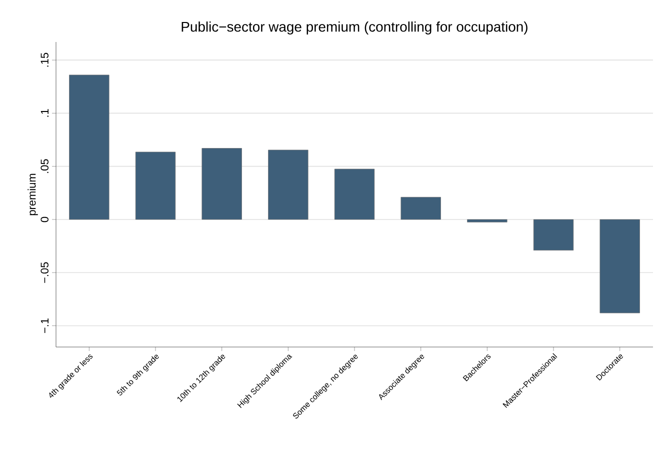 The image size is (655, 458). Describe the element at coordinates (44, 219) in the screenshot. I see `y-tick-label: 0` at that location.